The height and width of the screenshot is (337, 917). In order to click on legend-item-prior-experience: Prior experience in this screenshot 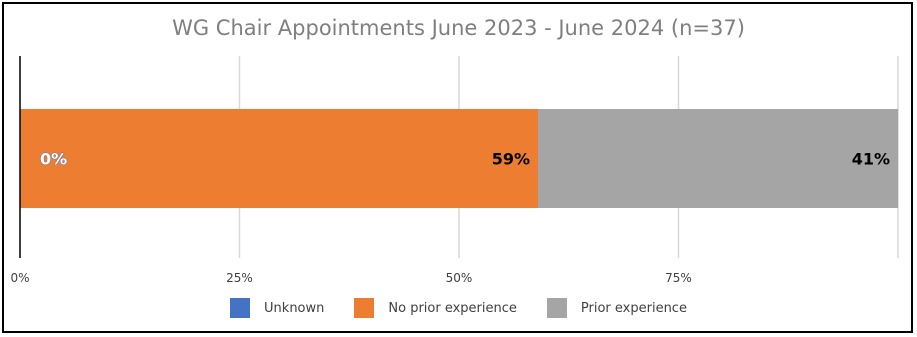, I will do `click(616, 308)`.